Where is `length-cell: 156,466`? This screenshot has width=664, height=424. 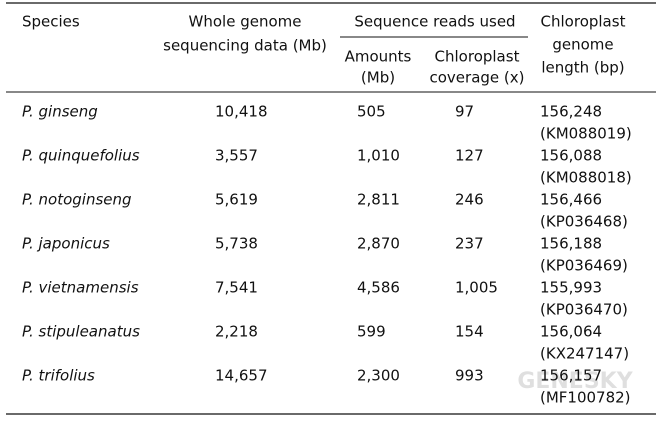 length-cell: 156,466 is located at coordinates (571, 200).